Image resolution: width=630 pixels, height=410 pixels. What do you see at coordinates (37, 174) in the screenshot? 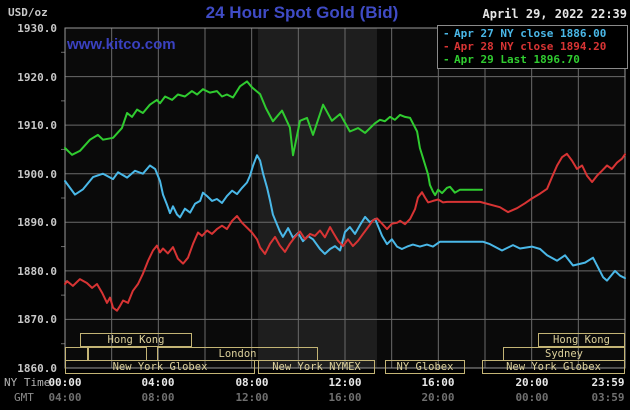
I see `y-tick-1900: 1900.0` at bounding box center [37, 174].